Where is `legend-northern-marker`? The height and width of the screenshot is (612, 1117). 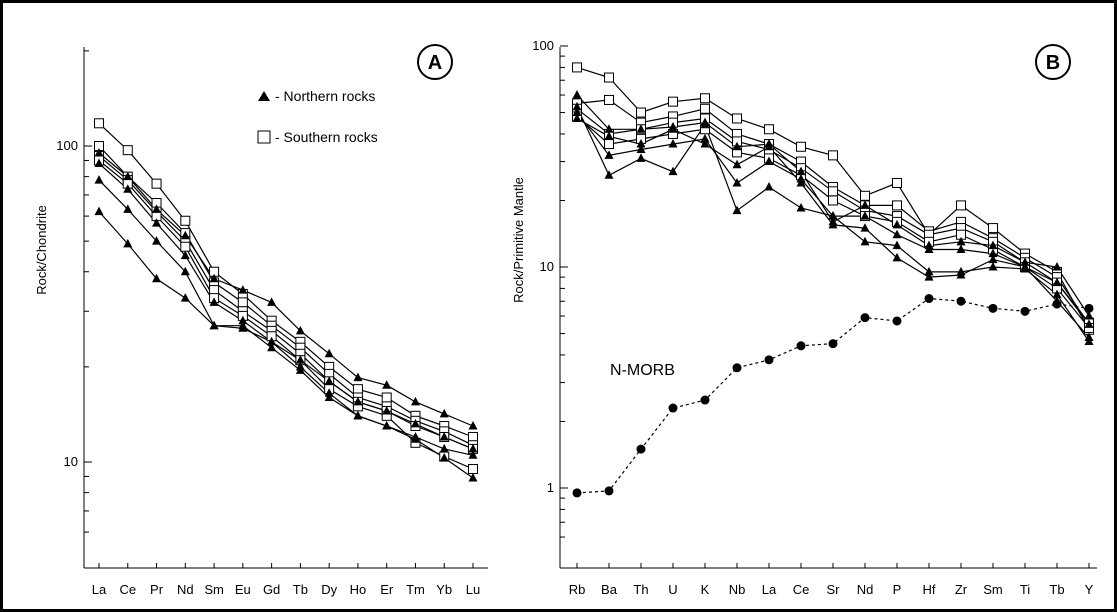
legend-northern-marker is located at coordinates (264, 96).